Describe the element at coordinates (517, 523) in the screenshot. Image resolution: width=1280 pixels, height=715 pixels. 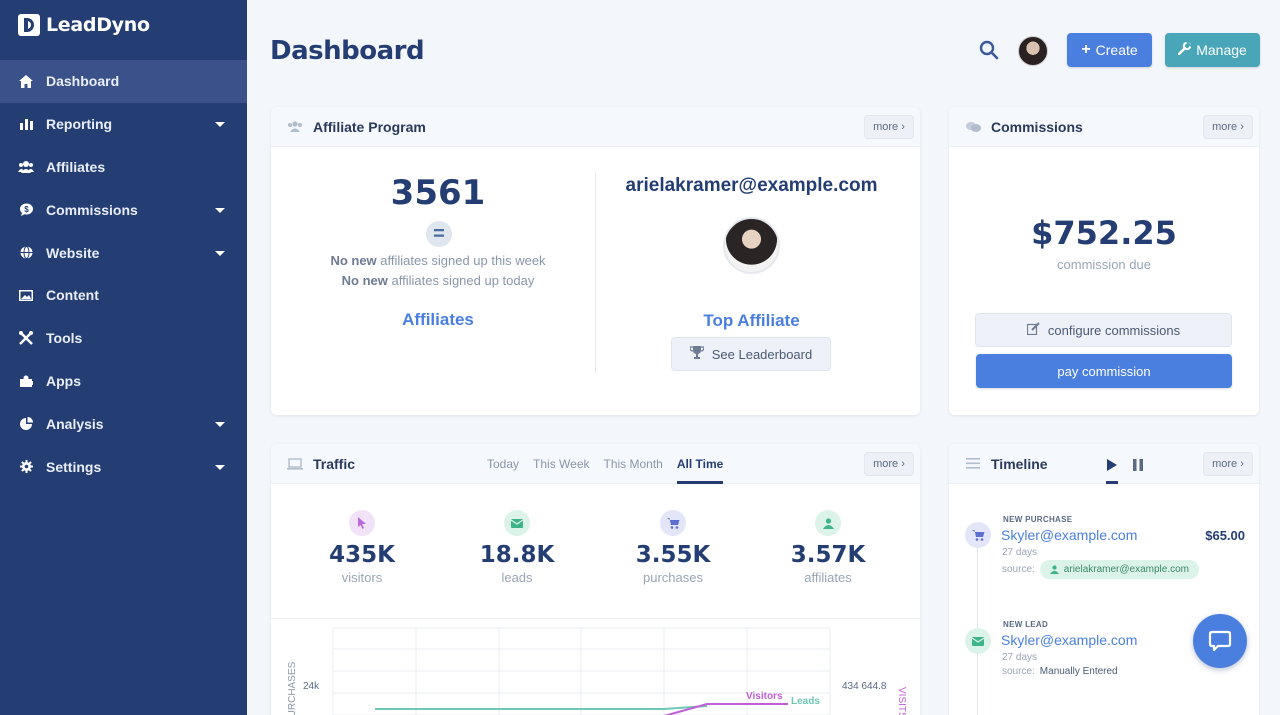
I see `envelope-icon` at that location.